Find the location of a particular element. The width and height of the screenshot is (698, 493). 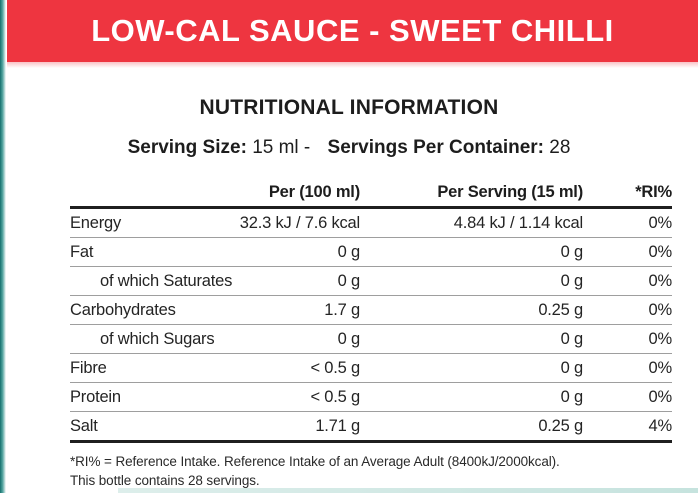

table-row-saturates: of which Saturates 0 g 0 g 0% is located at coordinates (371, 281).